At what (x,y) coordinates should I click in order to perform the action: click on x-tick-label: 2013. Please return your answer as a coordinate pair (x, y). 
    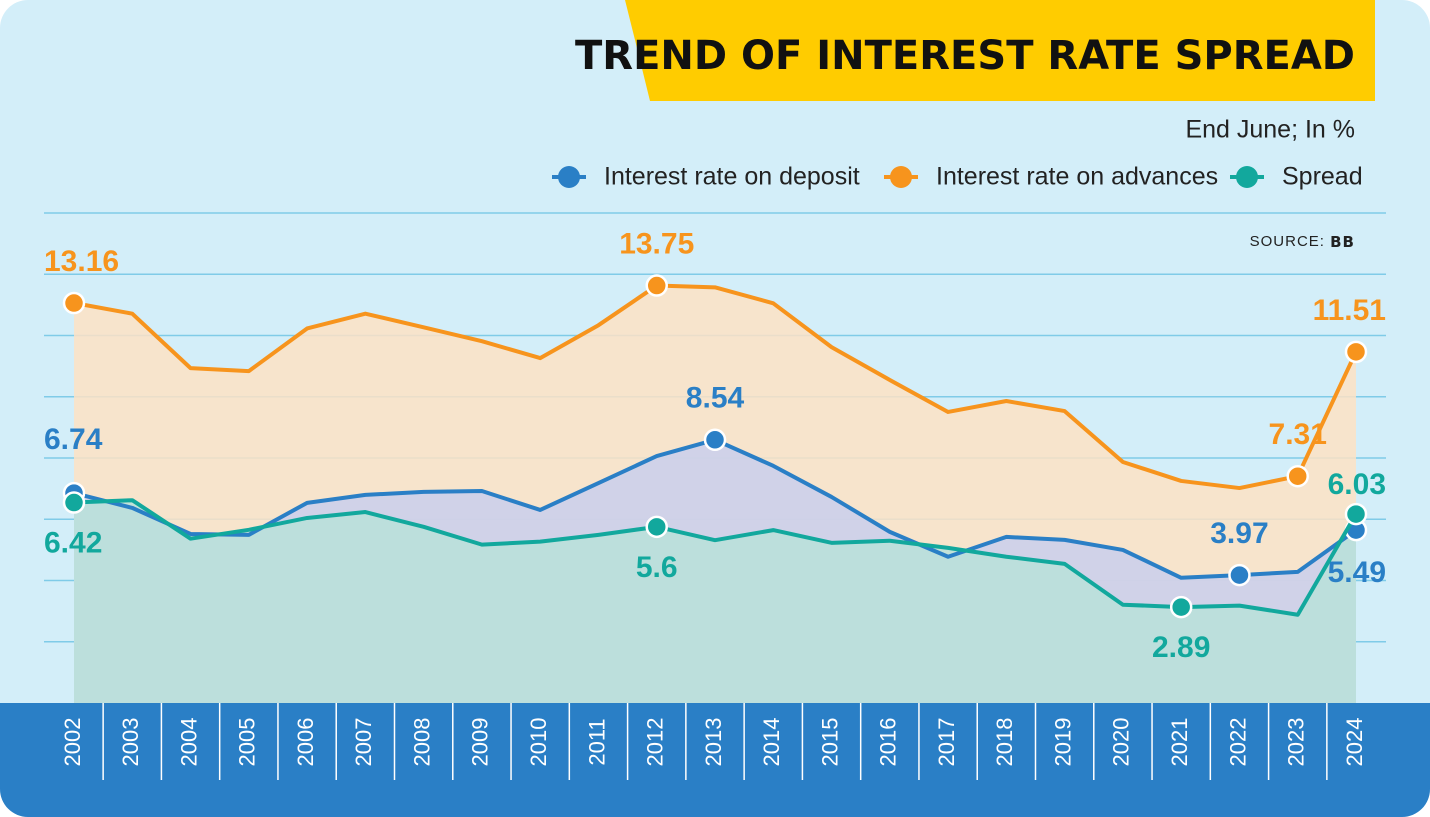
    Looking at the image, I should click on (713, 742).